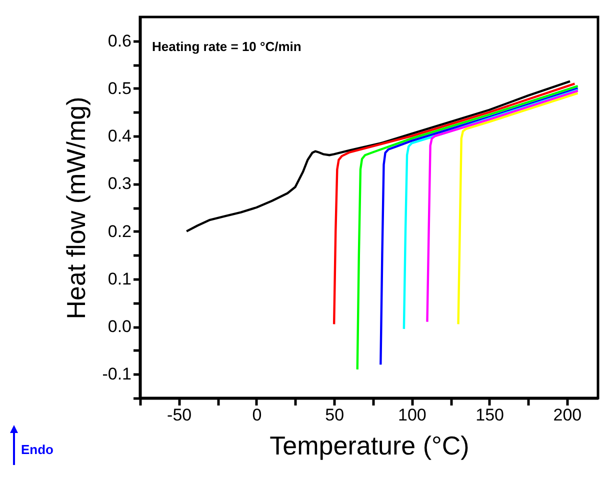 The width and height of the screenshot is (603, 479). I want to click on x-tick-label: 0, so click(257, 415).